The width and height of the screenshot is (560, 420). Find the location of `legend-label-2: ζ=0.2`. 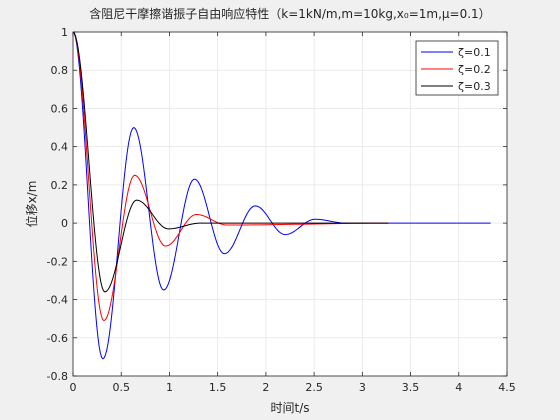

legend-label-2: ζ=0.2 is located at coordinates (474, 69).